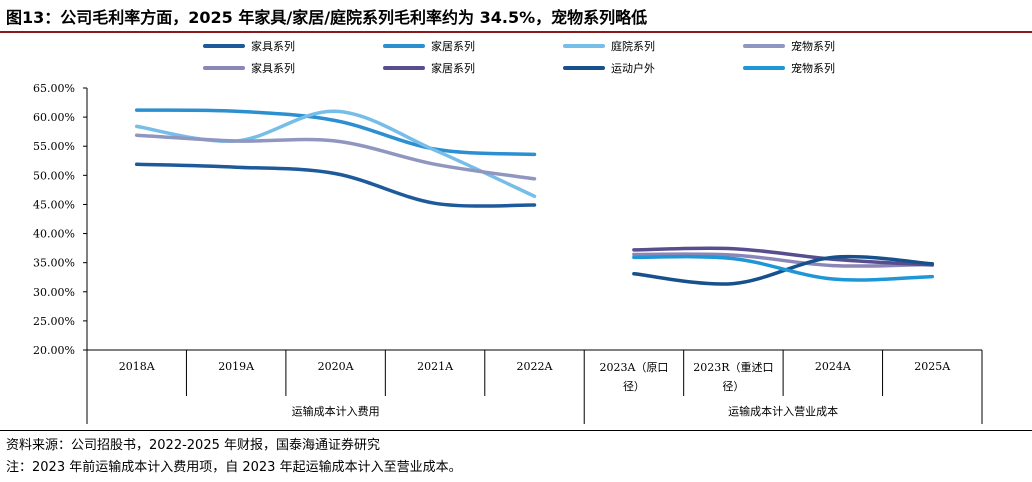  What do you see at coordinates (54, 146) in the screenshot?
I see `y-tick-label: 55.00%` at bounding box center [54, 146].